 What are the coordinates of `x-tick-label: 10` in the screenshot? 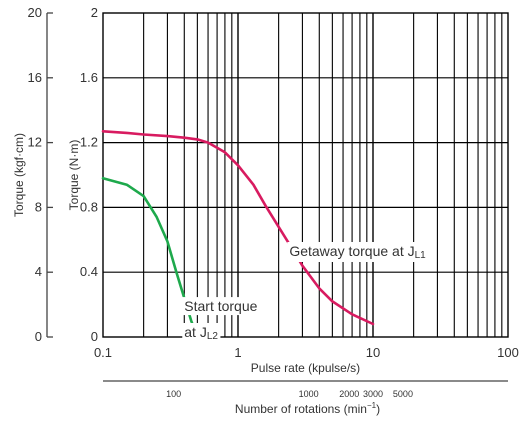 It's located at (373, 352).